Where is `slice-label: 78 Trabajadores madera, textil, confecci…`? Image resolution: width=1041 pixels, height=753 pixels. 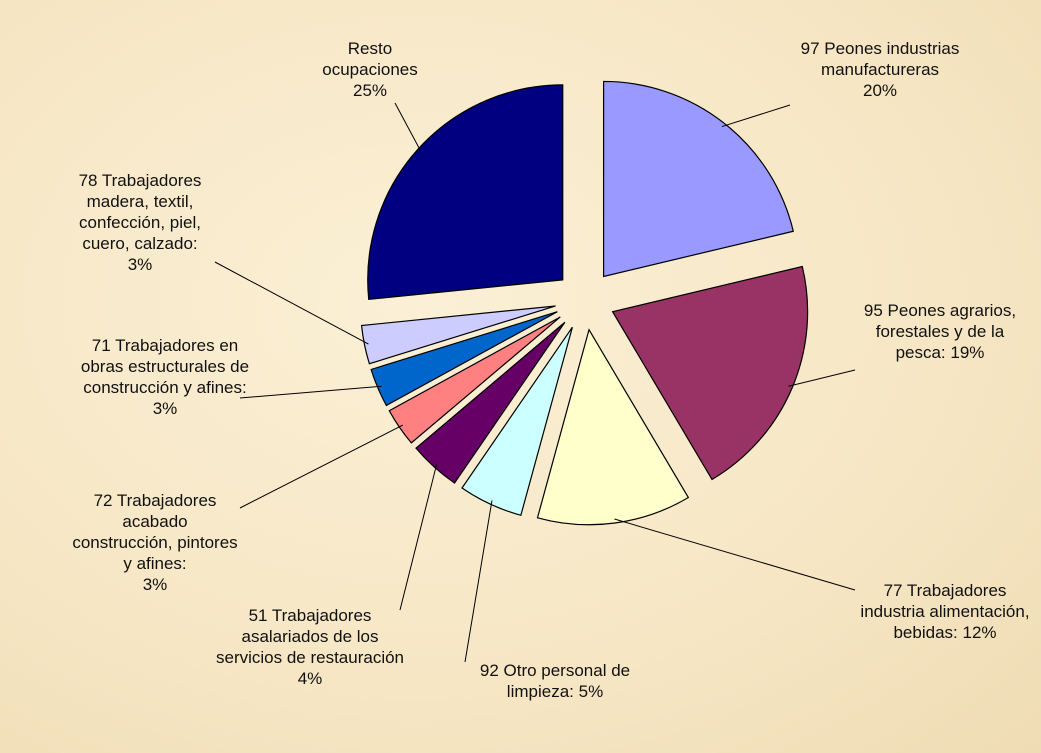
slice-label: 78 Trabajadores madera, textil, confecci… is located at coordinates (140, 222).